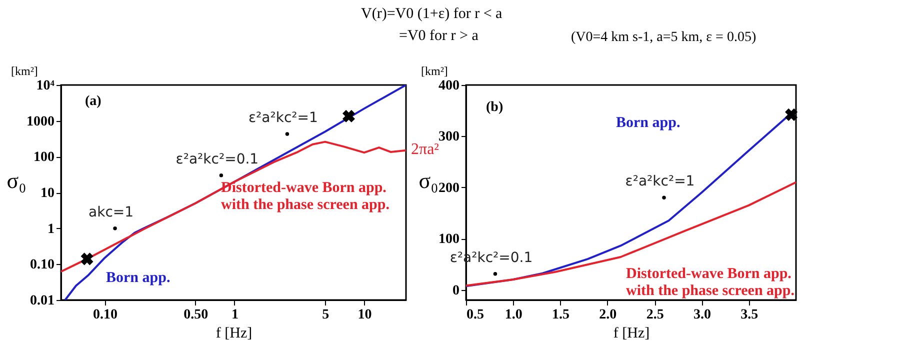 Image resolution: width=911 pixels, height=348 pixels. I want to click on x-tick-label: 3.5, so click(749, 315).